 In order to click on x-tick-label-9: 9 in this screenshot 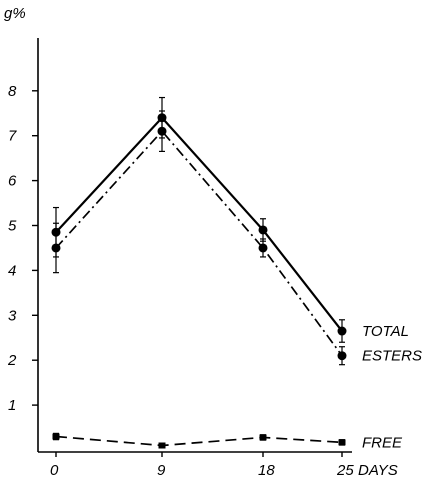, I will do `click(161, 470)`.